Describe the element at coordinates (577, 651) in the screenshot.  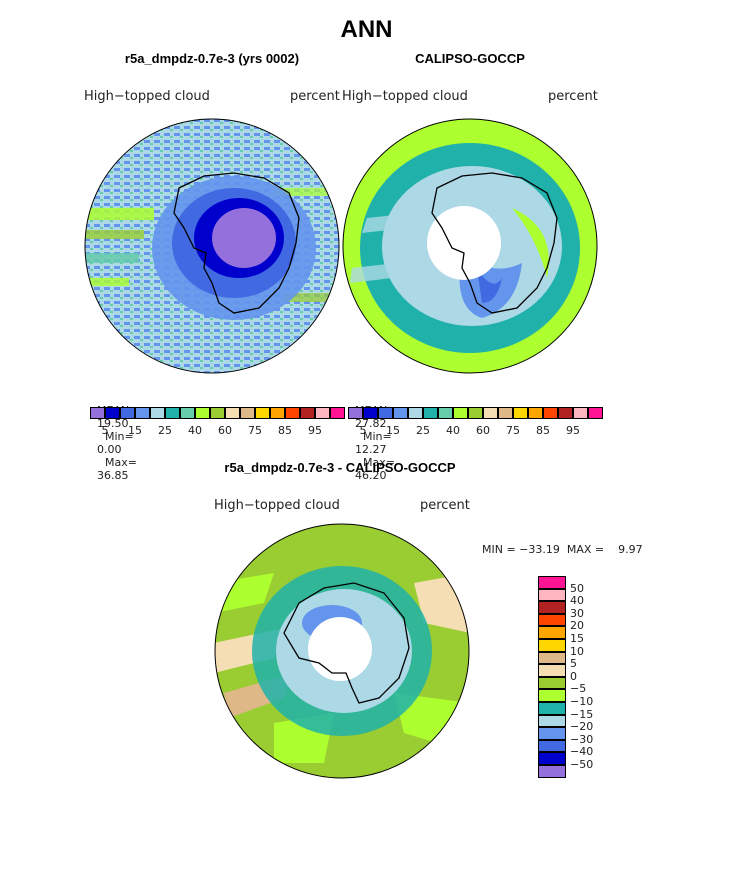
I see `panel3-colorbar-tick: 10` at that location.